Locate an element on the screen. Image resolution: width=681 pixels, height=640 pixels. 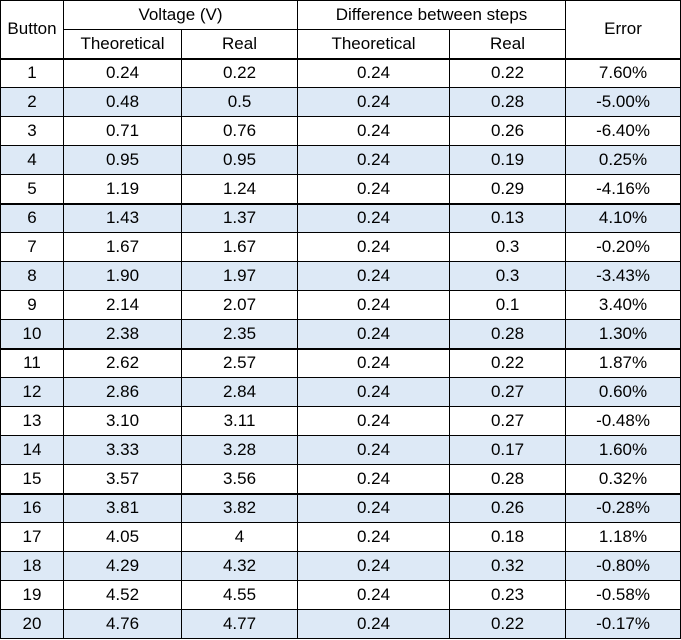
cell-button: 1 is located at coordinates (32, 73).